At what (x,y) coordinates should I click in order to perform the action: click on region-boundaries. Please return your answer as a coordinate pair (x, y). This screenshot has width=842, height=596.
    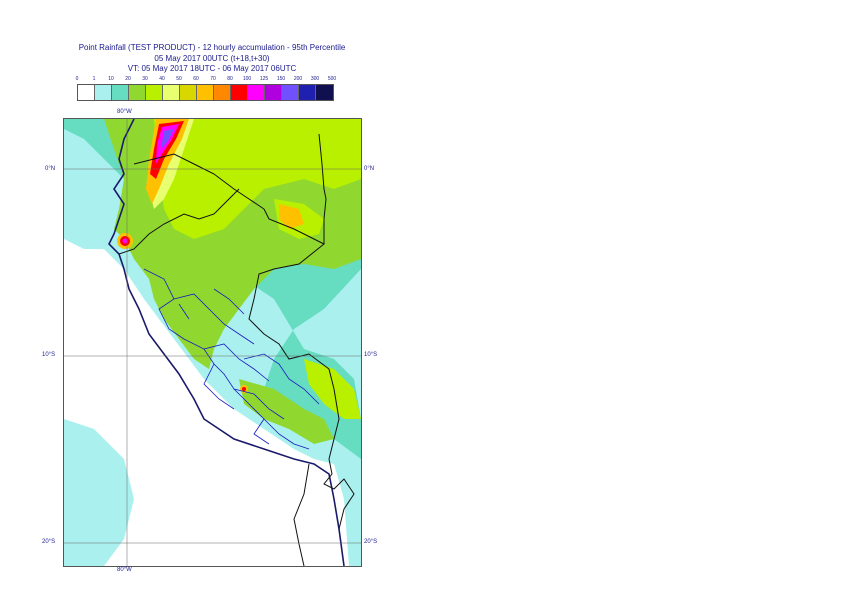
    Looking at the image, I should click on (231, 359).